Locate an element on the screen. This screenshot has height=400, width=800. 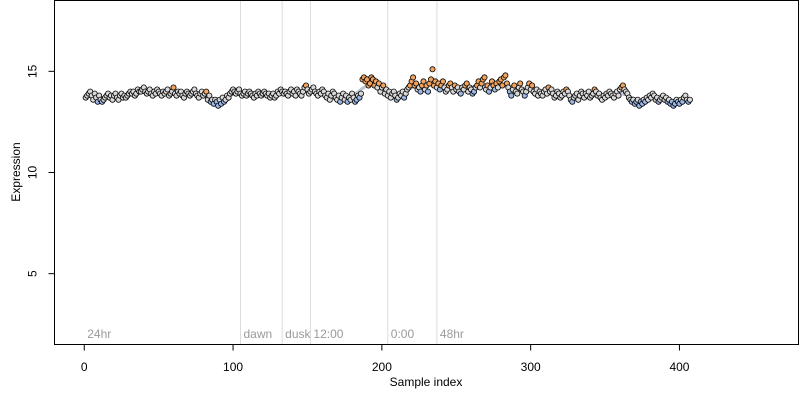
y-tick-label: 10 is located at coordinates (33, 173).